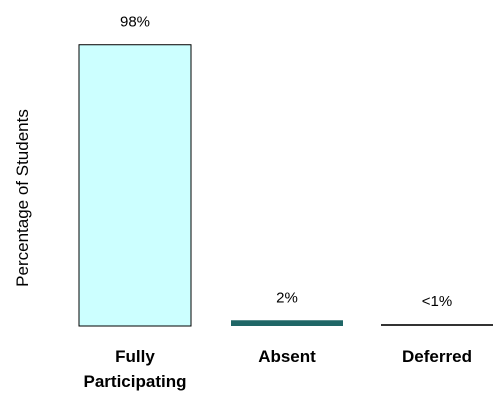  What do you see at coordinates (135, 356) in the screenshot?
I see `category-label-fully-participating-line-1: Fully` at bounding box center [135, 356].